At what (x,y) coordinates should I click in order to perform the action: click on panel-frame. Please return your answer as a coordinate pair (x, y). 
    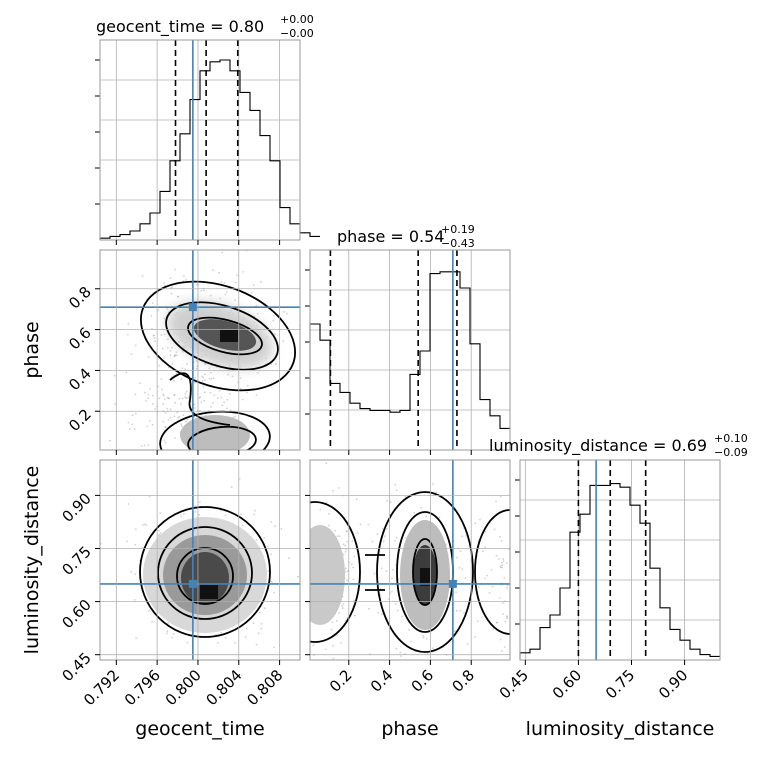
    Looking at the image, I should click on (620, 560).